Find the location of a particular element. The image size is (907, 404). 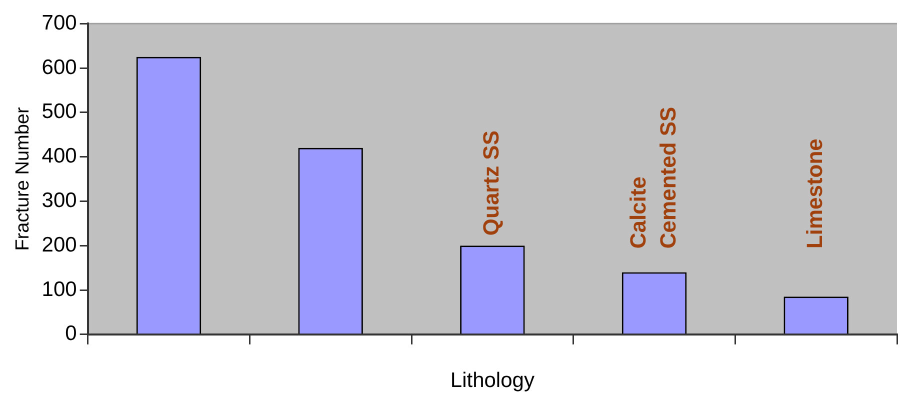

y-tick-label: 200 is located at coordinates (59, 244).